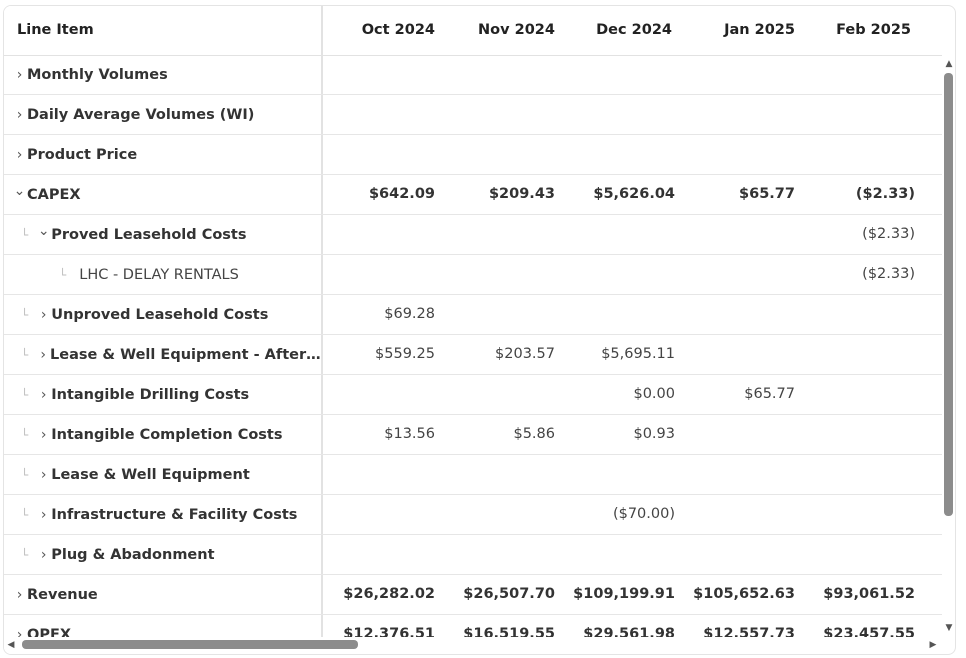 This screenshot has height=658, width=966. What do you see at coordinates (163, 594) in the screenshot?
I see `line-item-cell: › Revenue` at bounding box center [163, 594].